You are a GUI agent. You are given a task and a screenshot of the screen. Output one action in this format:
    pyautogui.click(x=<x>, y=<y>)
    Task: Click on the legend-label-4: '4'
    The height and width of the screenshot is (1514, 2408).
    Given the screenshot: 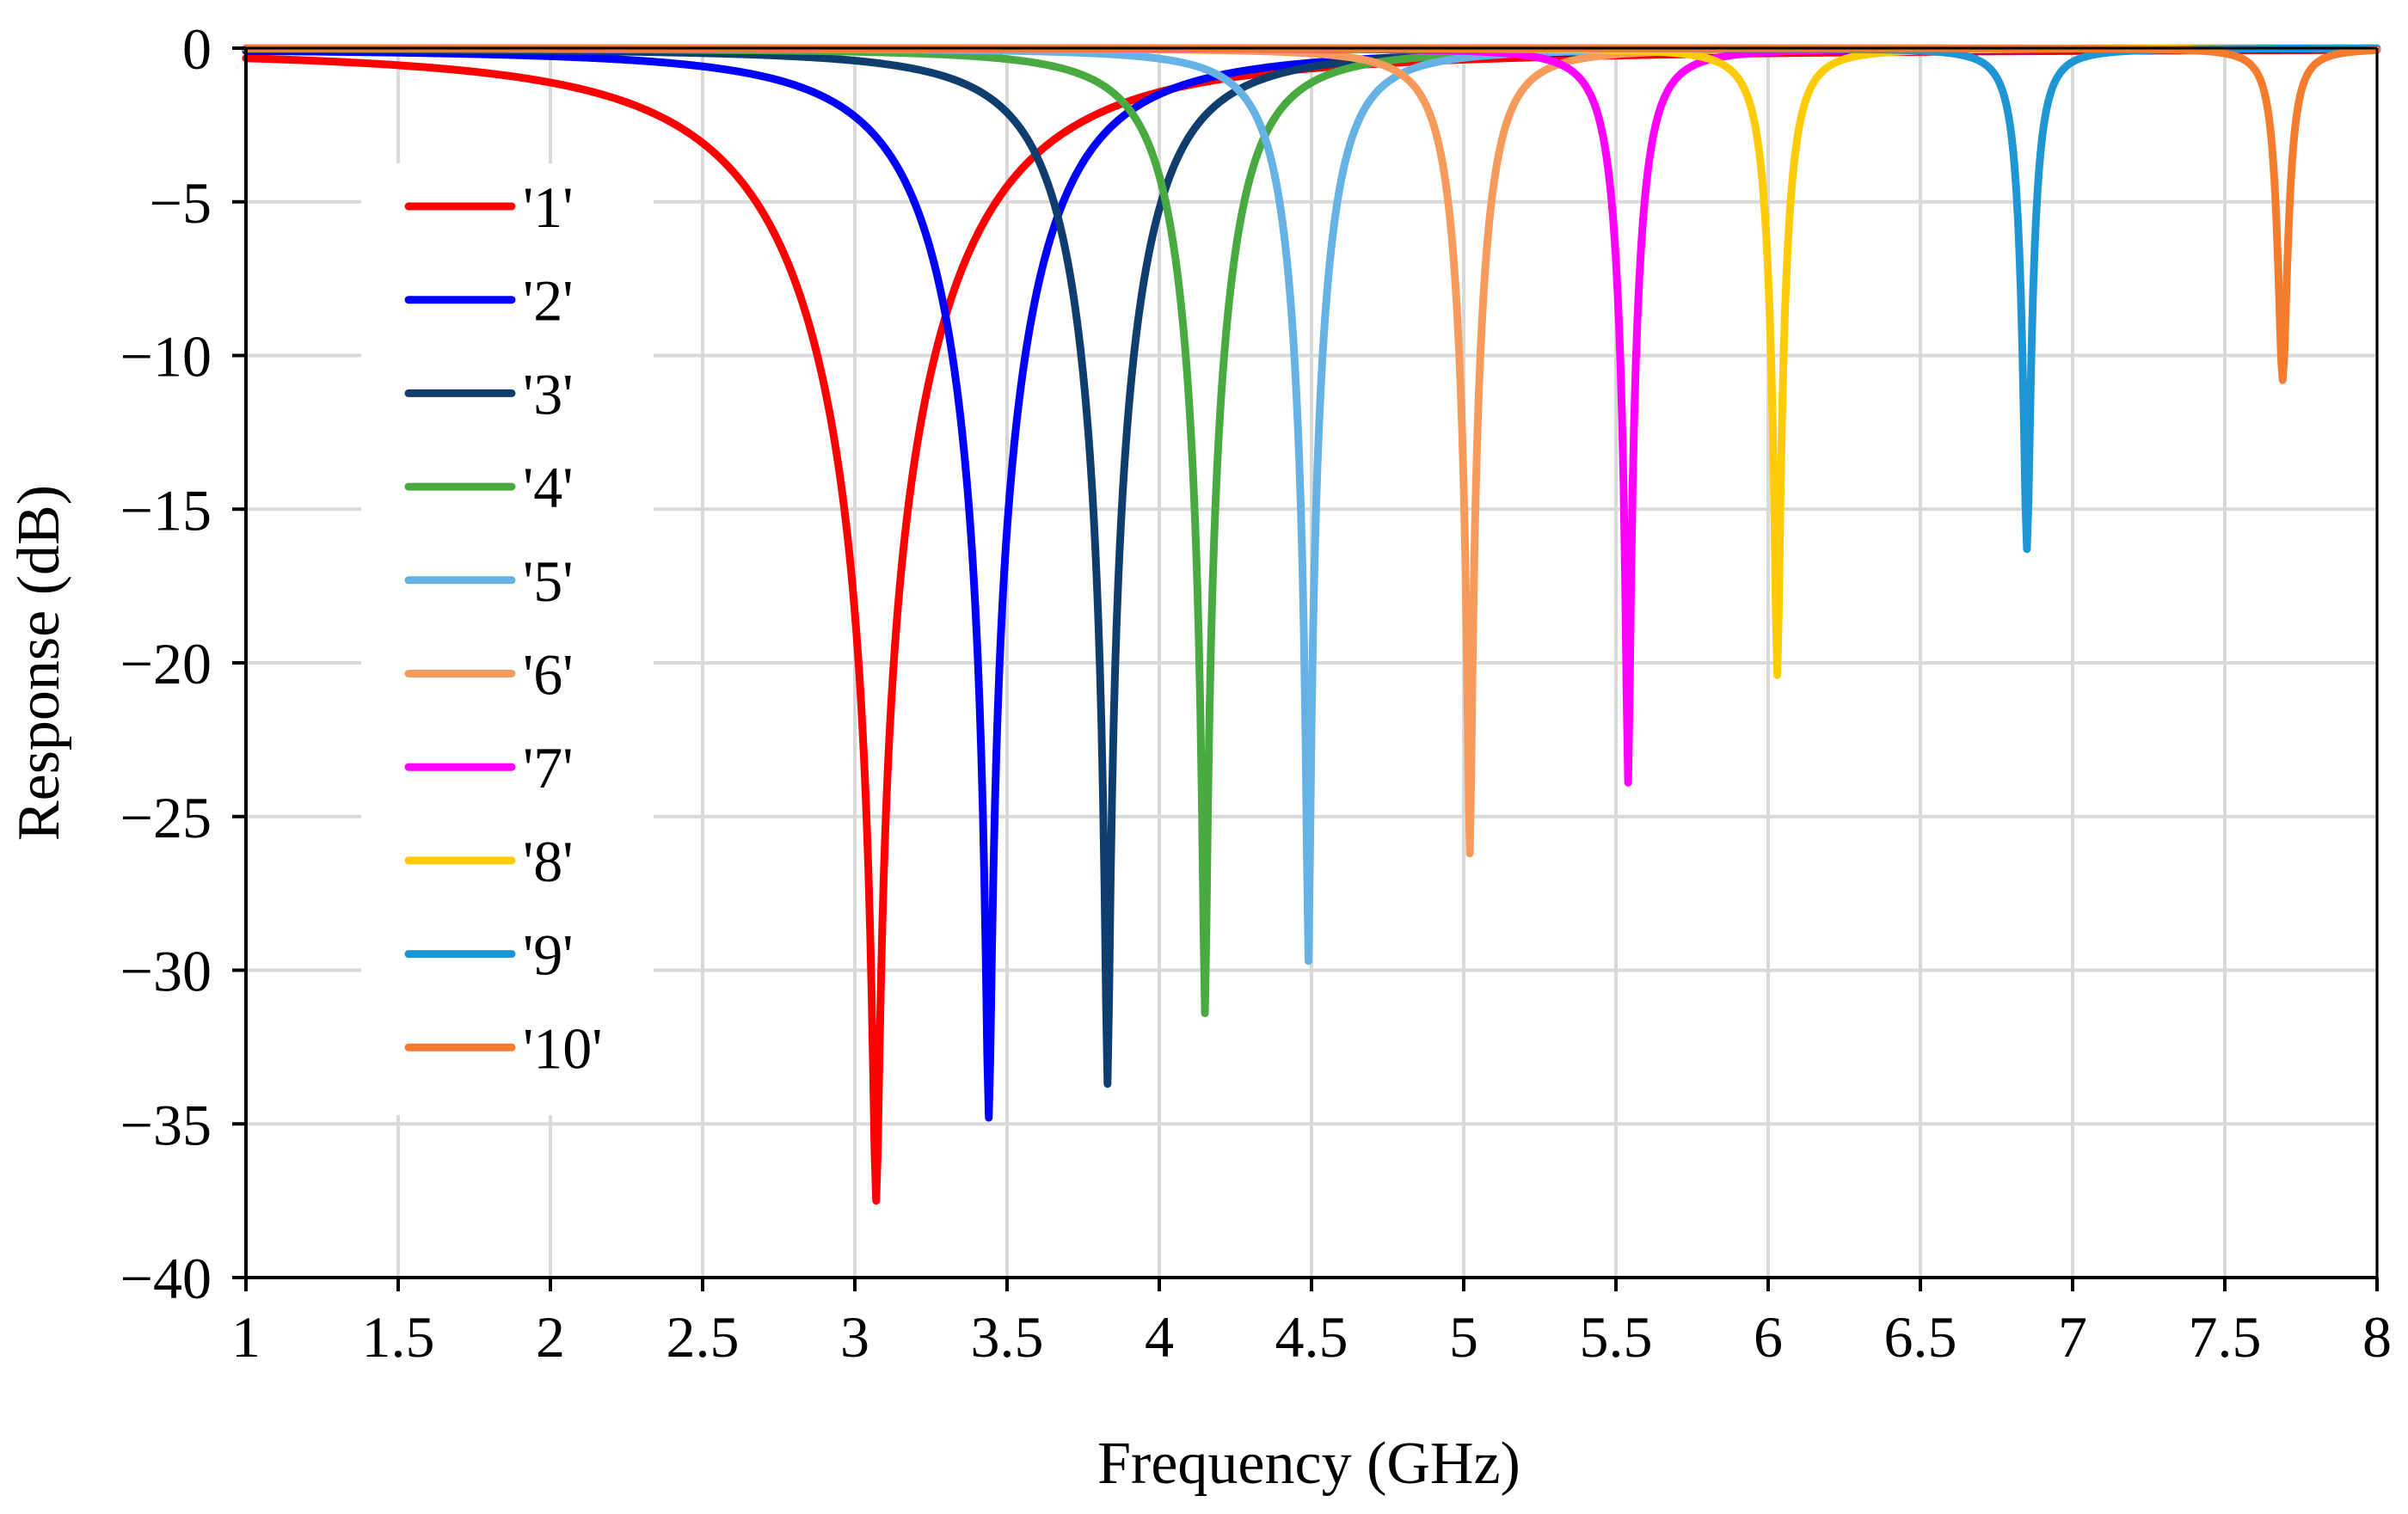 What is the action you would take?
    pyautogui.click(x=548, y=488)
    